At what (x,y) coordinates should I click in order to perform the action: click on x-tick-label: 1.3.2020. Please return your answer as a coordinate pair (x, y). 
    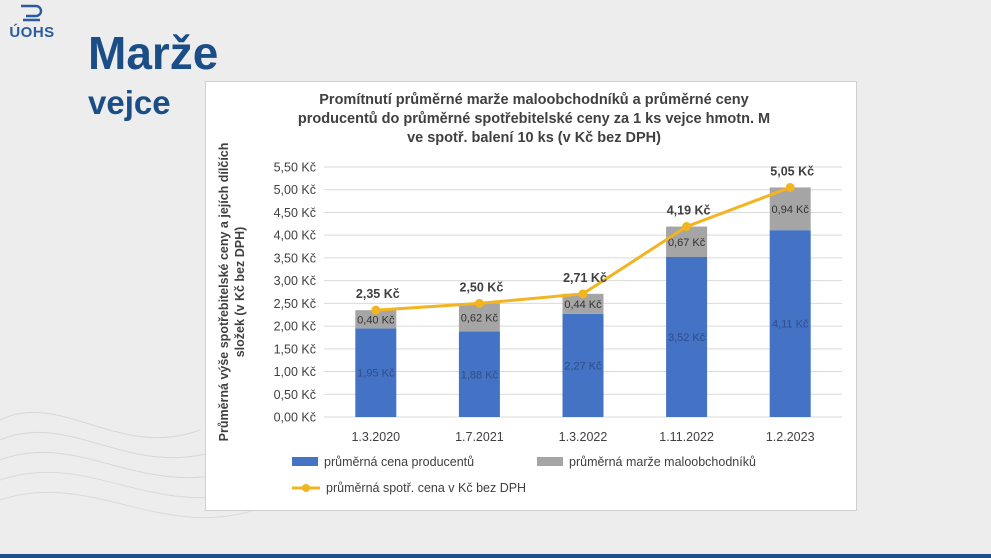
    Looking at the image, I should click on (375, 437).